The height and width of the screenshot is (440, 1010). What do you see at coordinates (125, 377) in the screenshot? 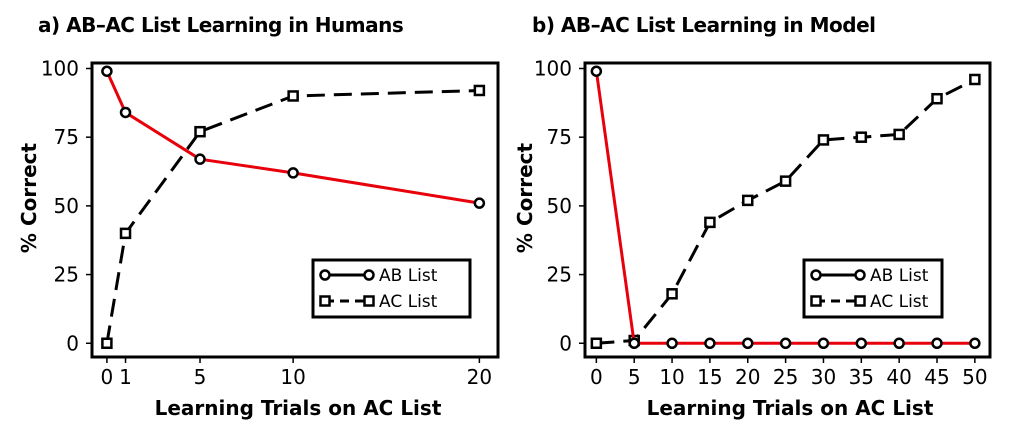
I see `x-tick-label: 1` at bounding box center [125, 377].